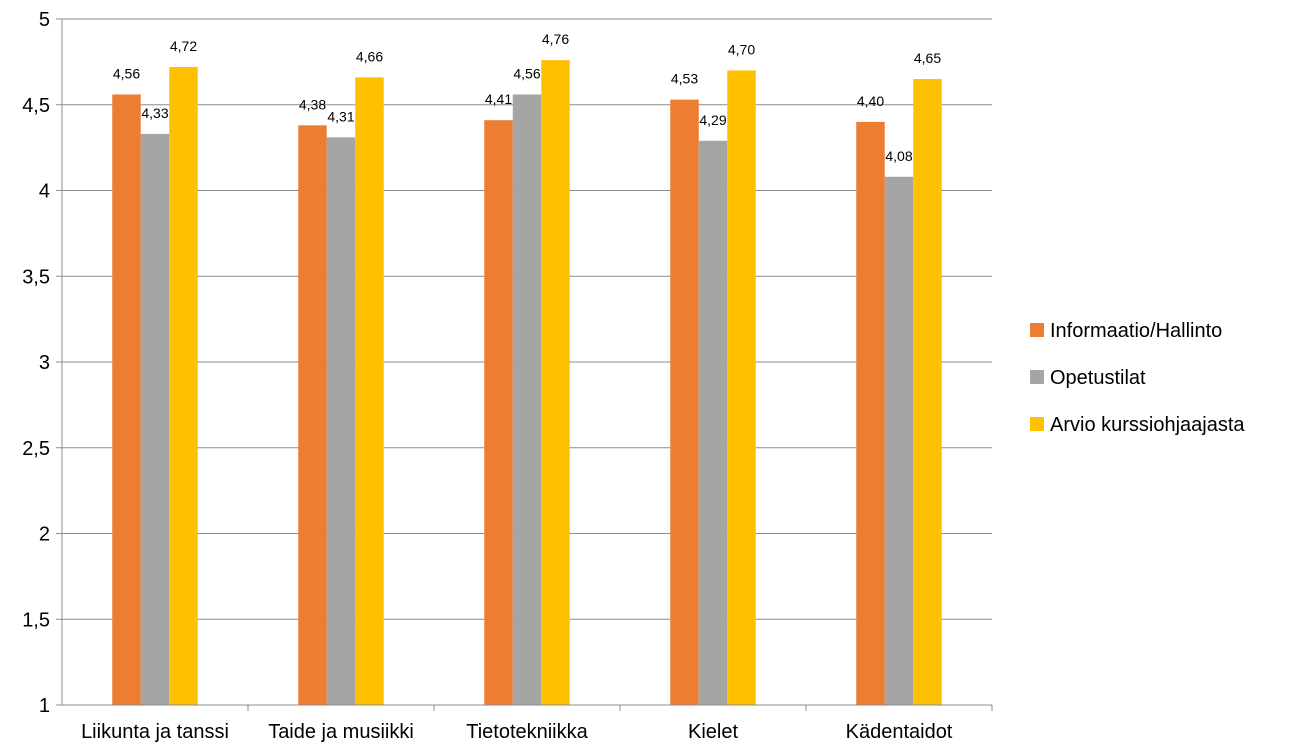 This screenshot has height=749, width=1304. What do you see at coordinates (36, 106) in the screenshot?
I see `y-tick-label: 4,5` at bounding box center [36, 106].